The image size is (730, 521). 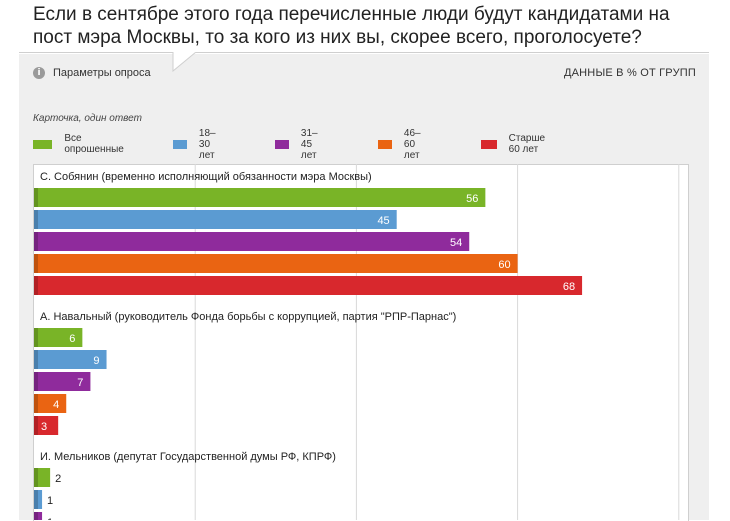 I want to click on data-label: 3, so click(x=44, y=427).